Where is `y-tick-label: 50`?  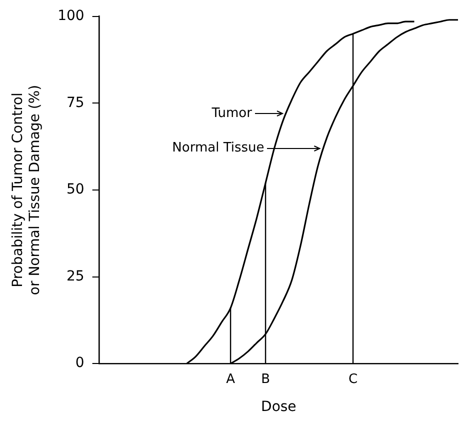
y-tick-label: 50 is located at coordinates (75, 190).